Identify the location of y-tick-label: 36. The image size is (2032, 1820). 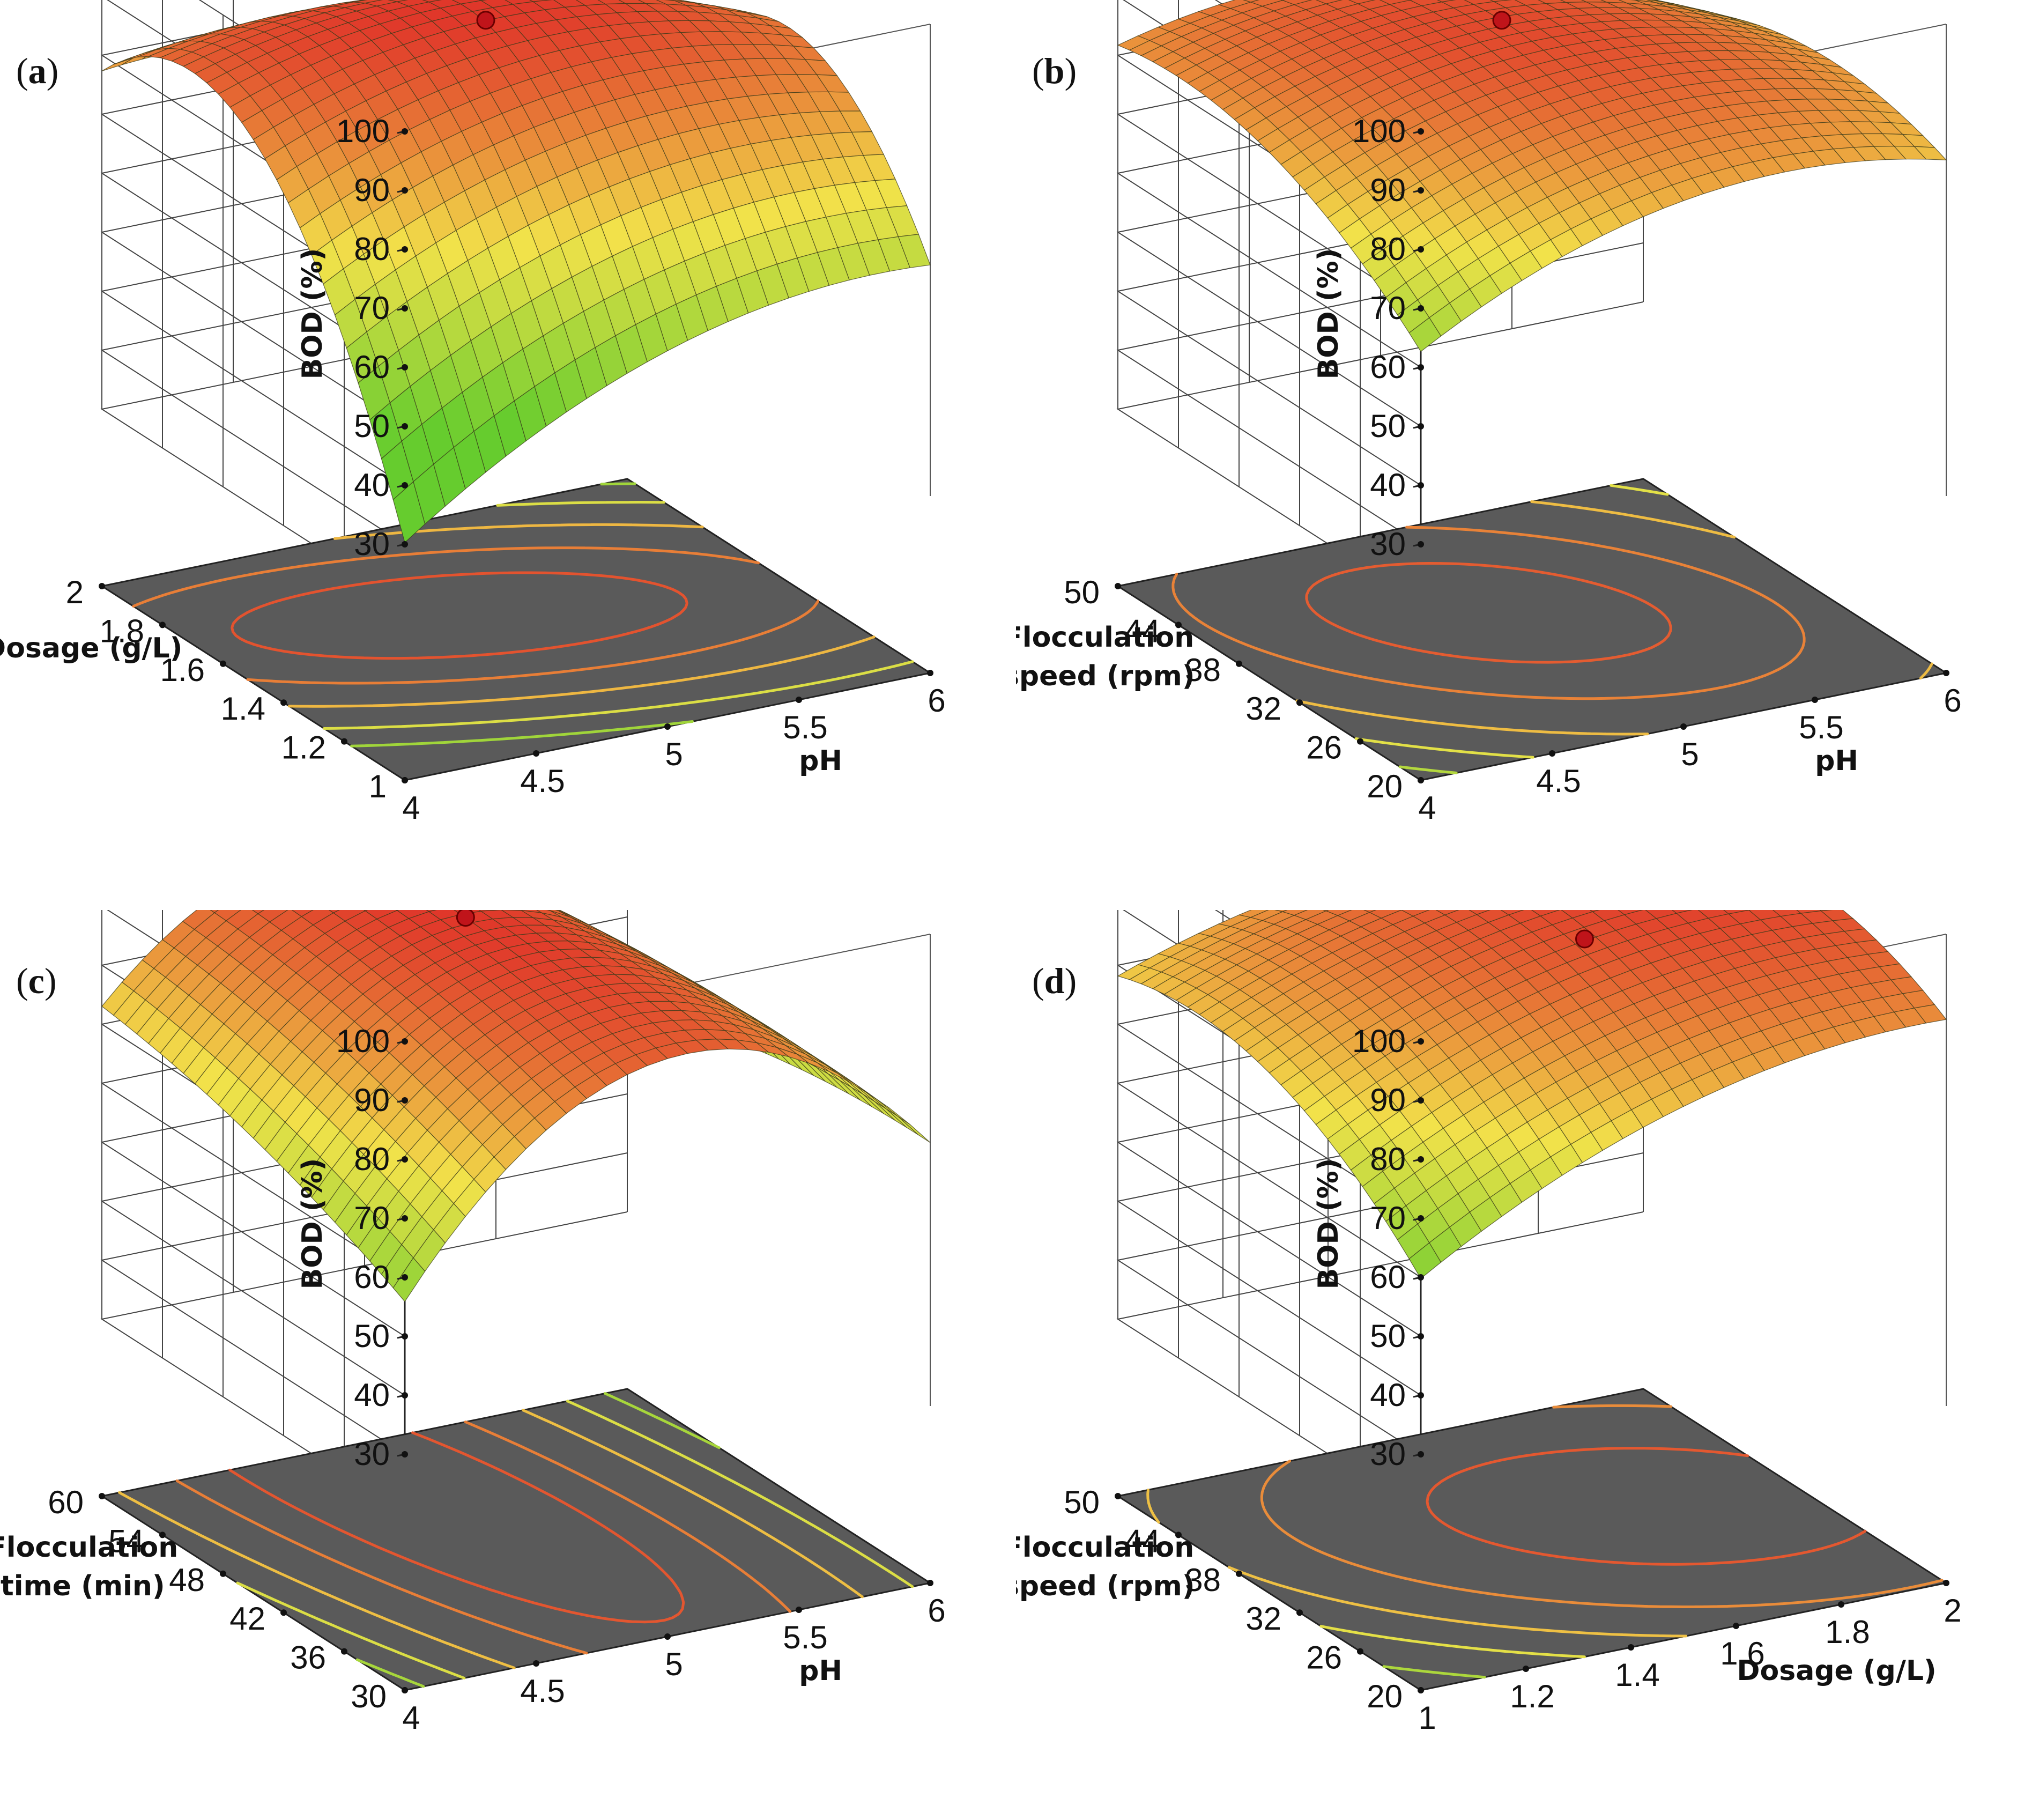
(308, 1658).